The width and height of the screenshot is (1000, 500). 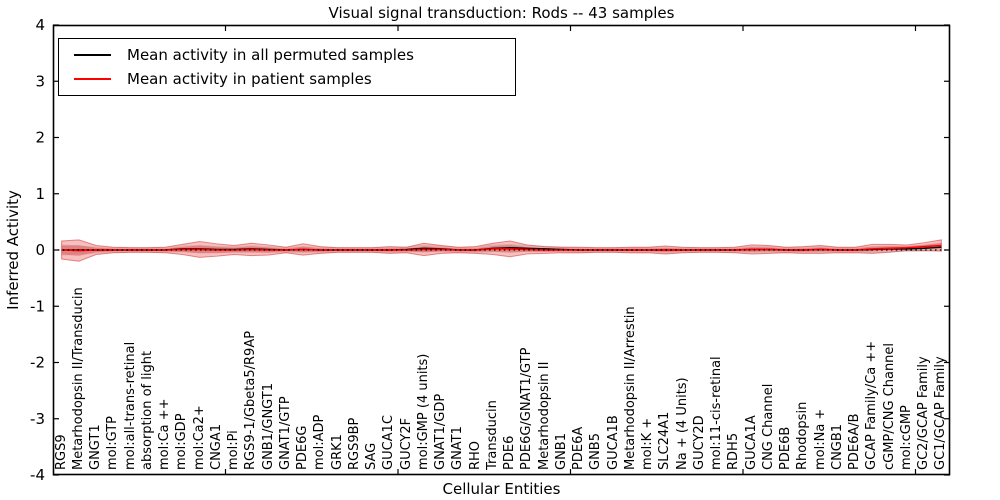 I want to click on x-tick-label: PDE6G/GNAT1/GTP, so click(x=527, y=408).